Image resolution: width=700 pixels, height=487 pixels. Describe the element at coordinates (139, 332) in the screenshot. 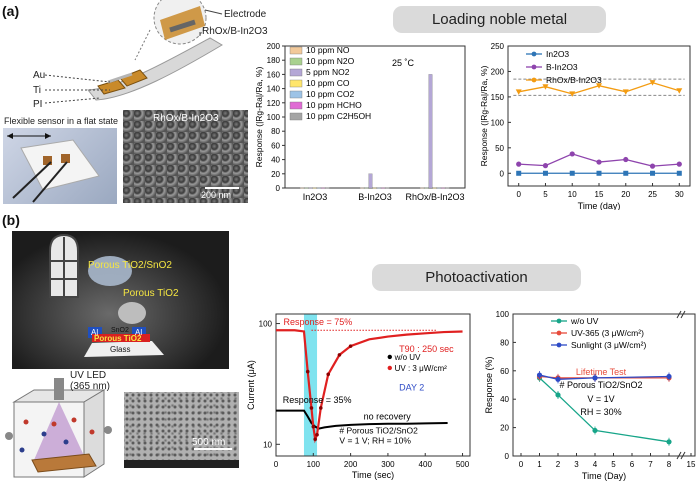

I see `al-right-label: Al` at that location.